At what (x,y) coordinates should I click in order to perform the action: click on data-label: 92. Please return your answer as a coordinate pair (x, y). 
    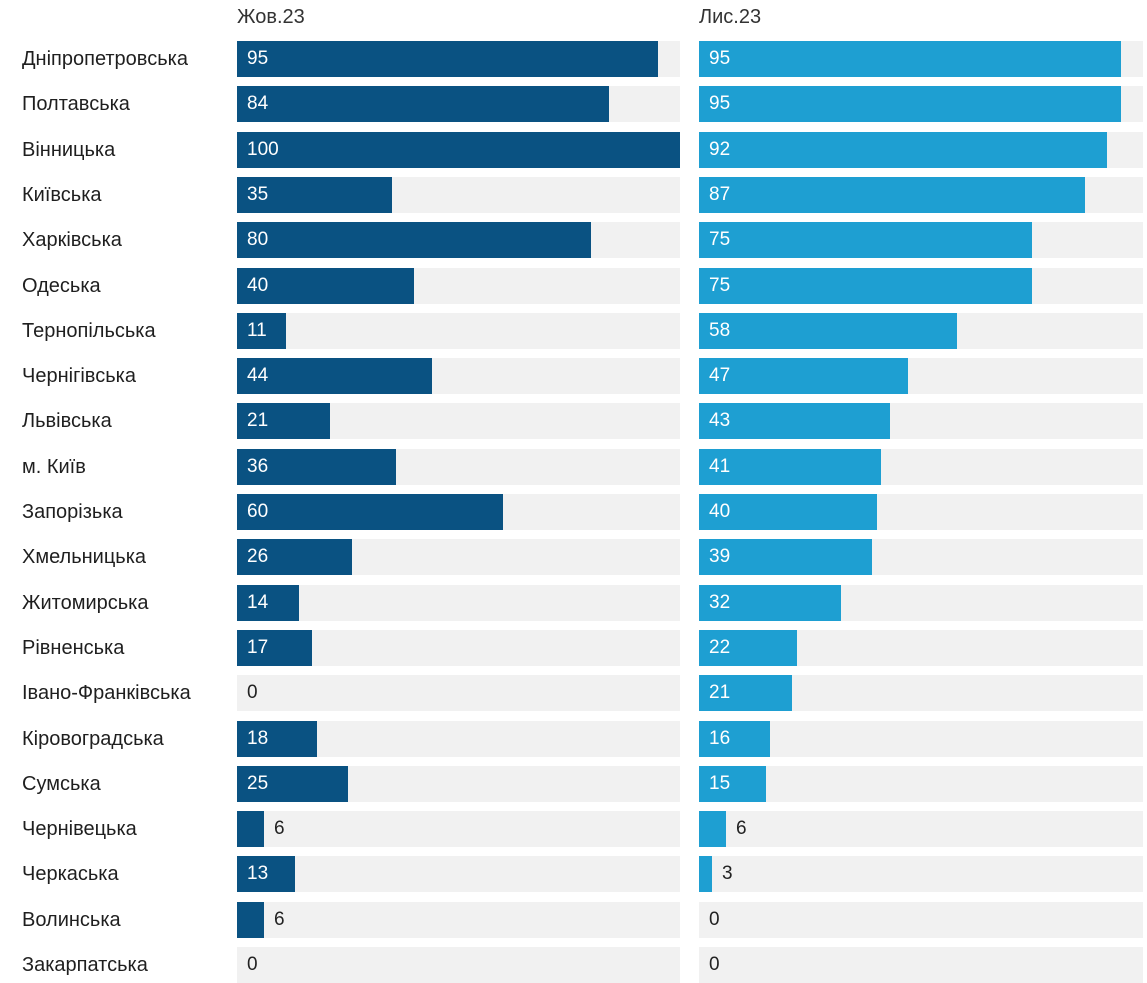
    Looking at the image, I should click on (720, 149).